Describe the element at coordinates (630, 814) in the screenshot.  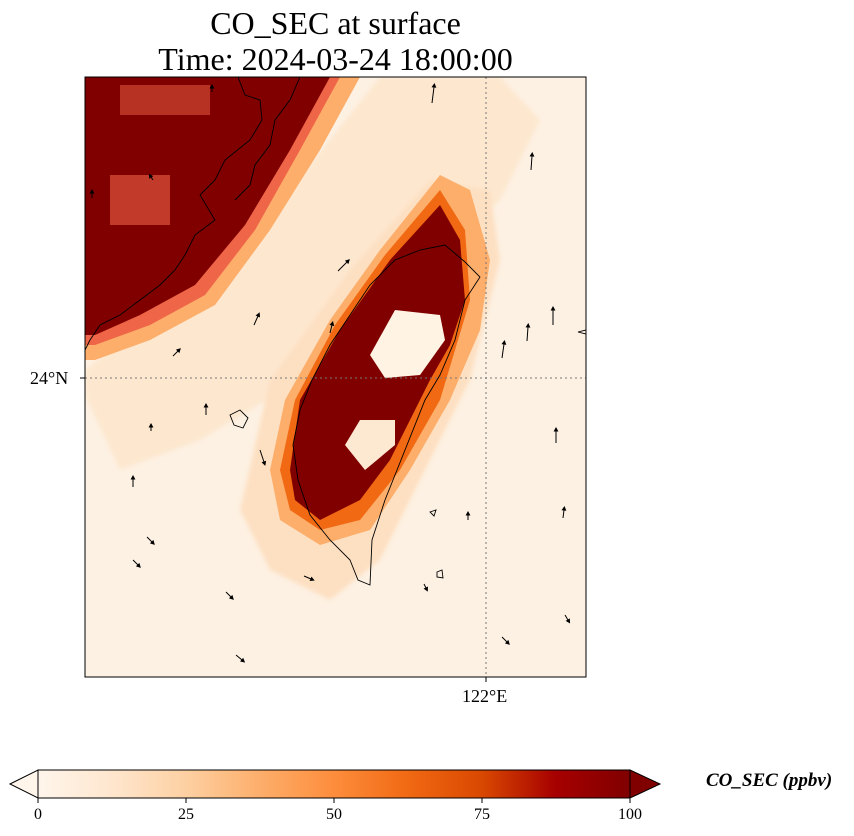
I see `colorbar-tick-label: 100` at that location.